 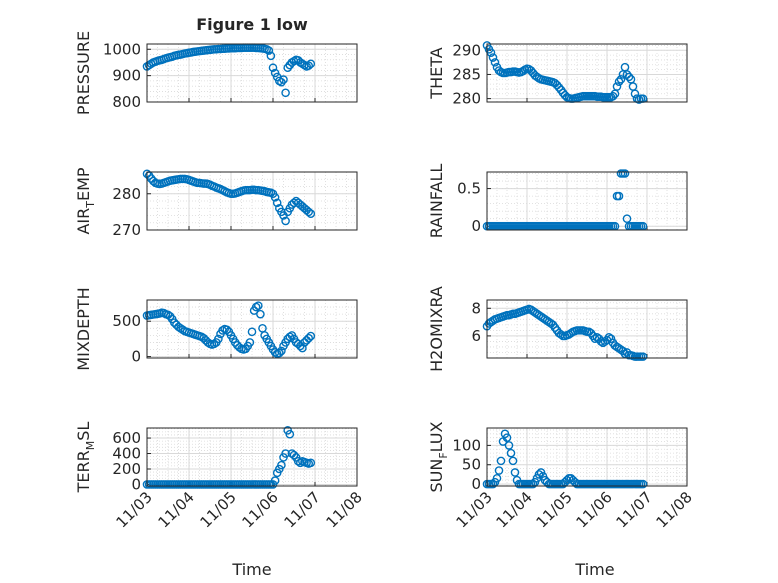 What do you see at coordinates (126, 469) in the screenshot?
I see `y-tick-label: 200` at bounding box center [126, 469].